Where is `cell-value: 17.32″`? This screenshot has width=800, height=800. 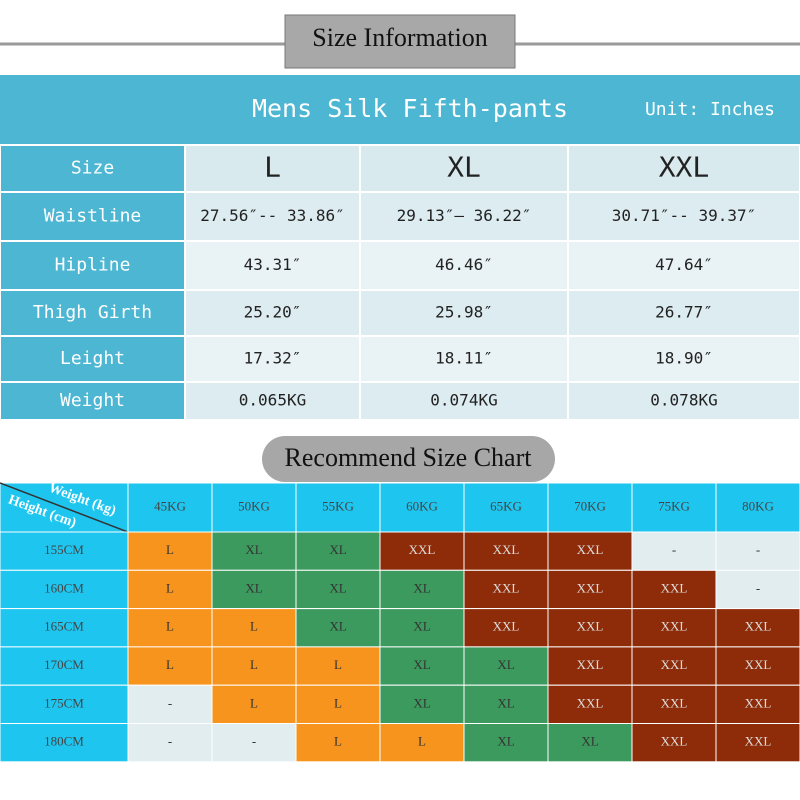
cell-value: 17.32″ is located at coordinates (273, 358).